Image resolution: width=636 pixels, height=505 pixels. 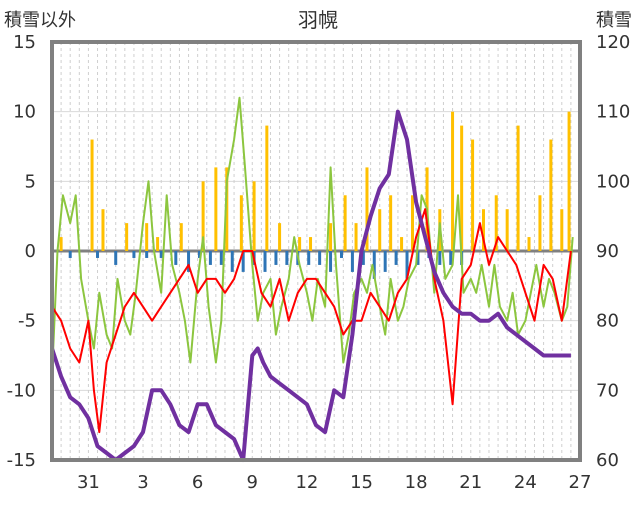 What do you see at coordinates (21, 390) in the screenshot?
I see `left-tick-label: -10` at bounding box center [21, 390].